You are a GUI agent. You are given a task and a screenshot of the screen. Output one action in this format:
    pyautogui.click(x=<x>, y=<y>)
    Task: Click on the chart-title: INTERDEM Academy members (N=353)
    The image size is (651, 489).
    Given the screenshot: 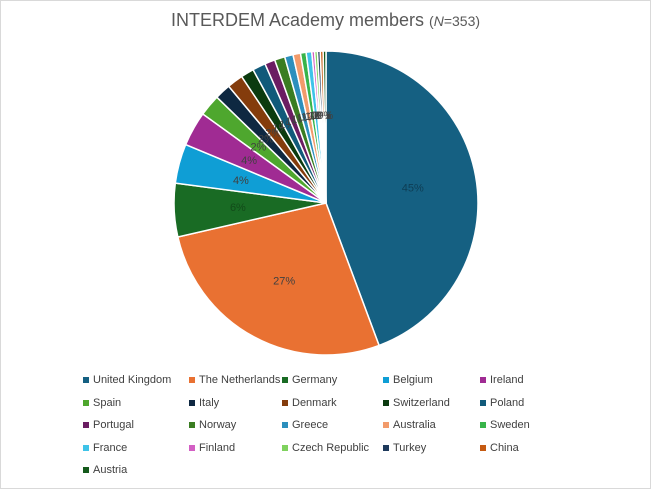 What is the action you would take?
    pyautogui.click(x=325, y=20)
    